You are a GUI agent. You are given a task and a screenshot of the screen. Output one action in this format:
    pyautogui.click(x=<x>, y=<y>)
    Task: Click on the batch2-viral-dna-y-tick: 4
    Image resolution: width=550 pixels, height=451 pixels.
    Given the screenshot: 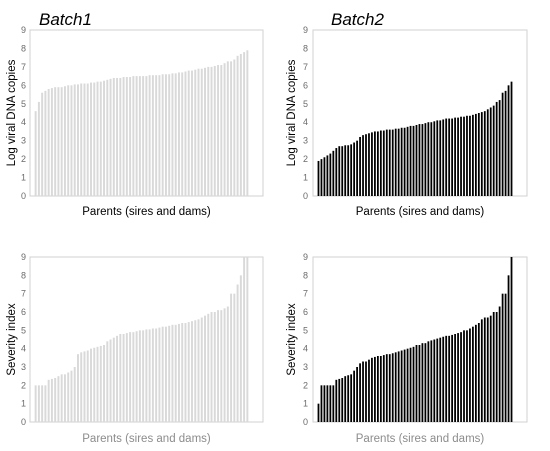 What is the action you would take?
    pyautogui.click(x=305, y=122)
    